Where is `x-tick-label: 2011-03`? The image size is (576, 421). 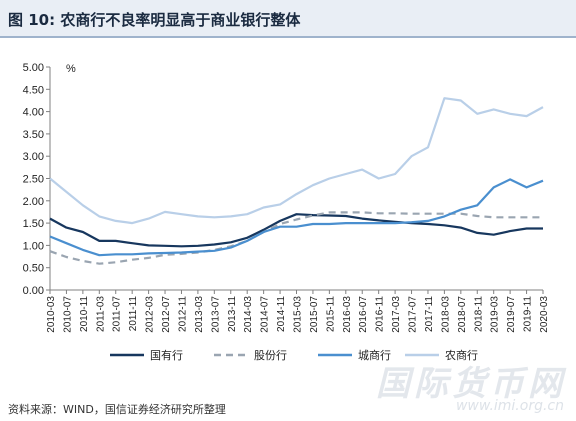
x-tick-label: 2011-03 is located at coordinates (100, 314).